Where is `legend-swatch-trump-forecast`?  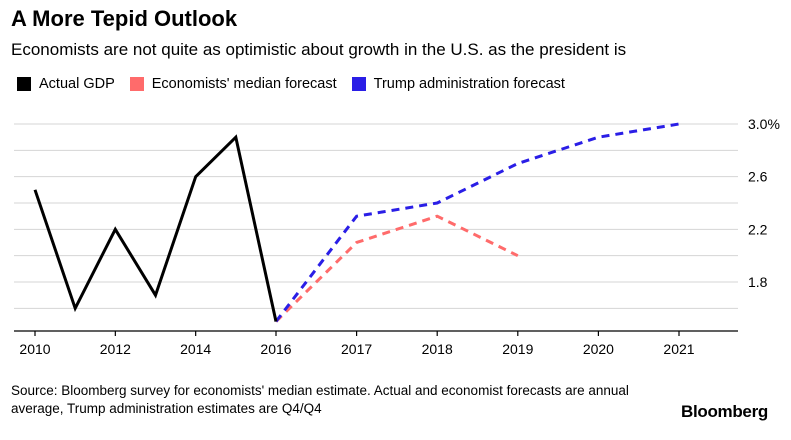 legend-swatch-trump-forecast is located at coordinates (358, 84).